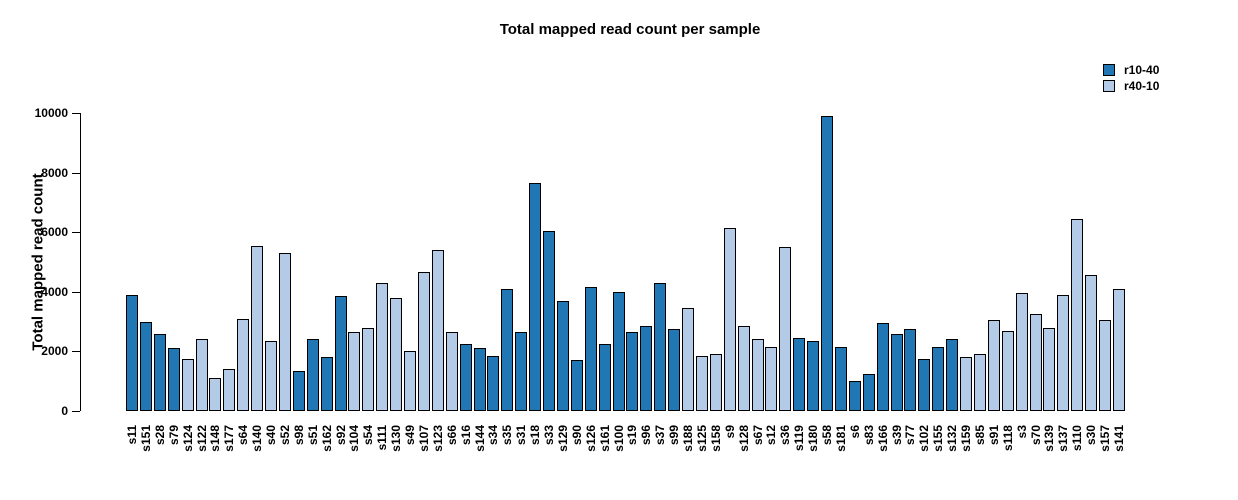 This screenshot has width=1238, height=500. What do you see at coordinates (1022, 432) in the screenshot?
I see `x-tick-label: s3` at bounding box center [1022, 432].